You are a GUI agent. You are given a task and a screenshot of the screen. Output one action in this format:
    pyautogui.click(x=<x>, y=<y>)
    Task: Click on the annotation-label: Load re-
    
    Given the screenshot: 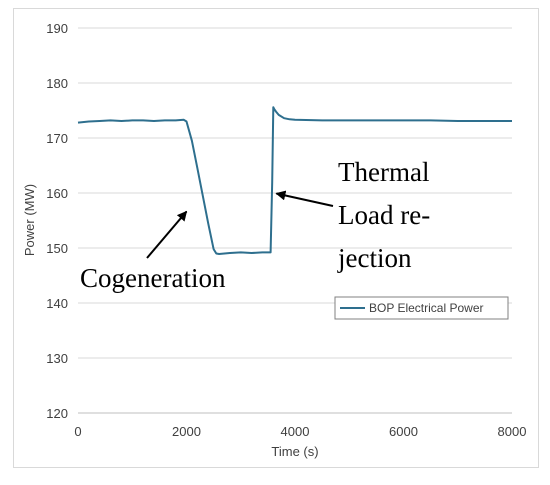 What is the action you would take?
    pyautogui.click(x=384, y=215)
    